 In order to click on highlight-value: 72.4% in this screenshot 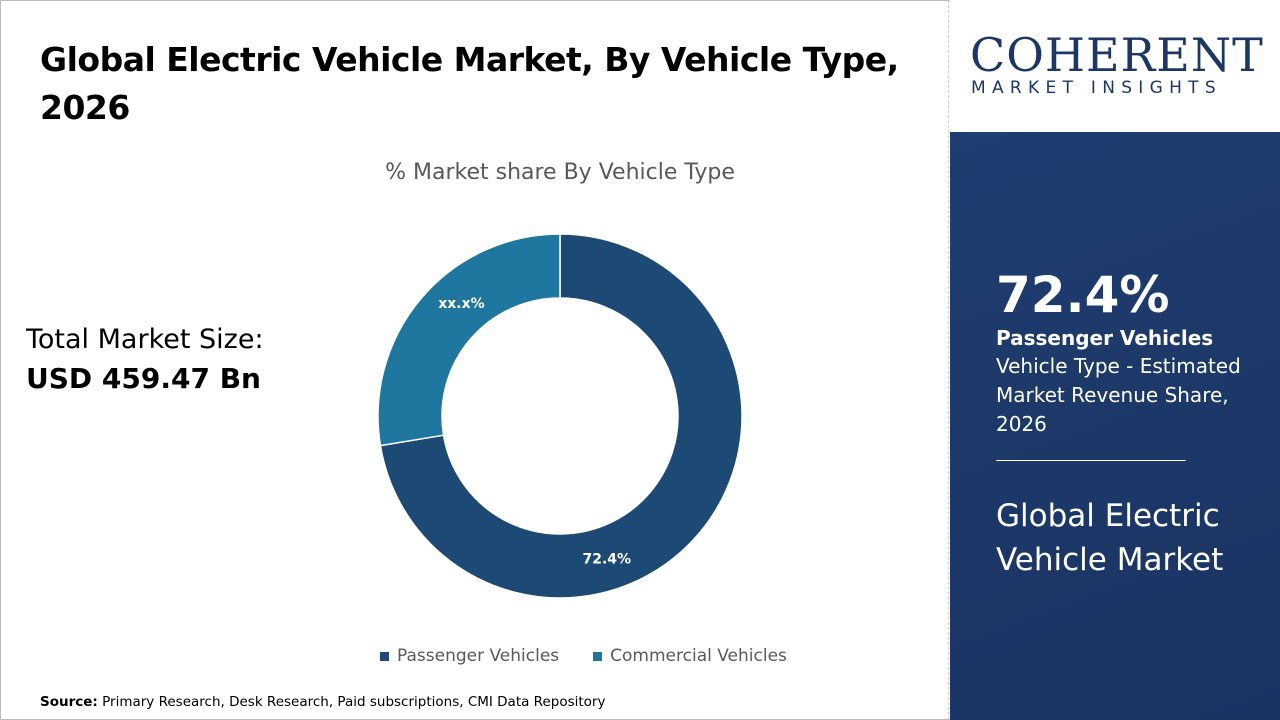, I will do `click(1083, 295)`.